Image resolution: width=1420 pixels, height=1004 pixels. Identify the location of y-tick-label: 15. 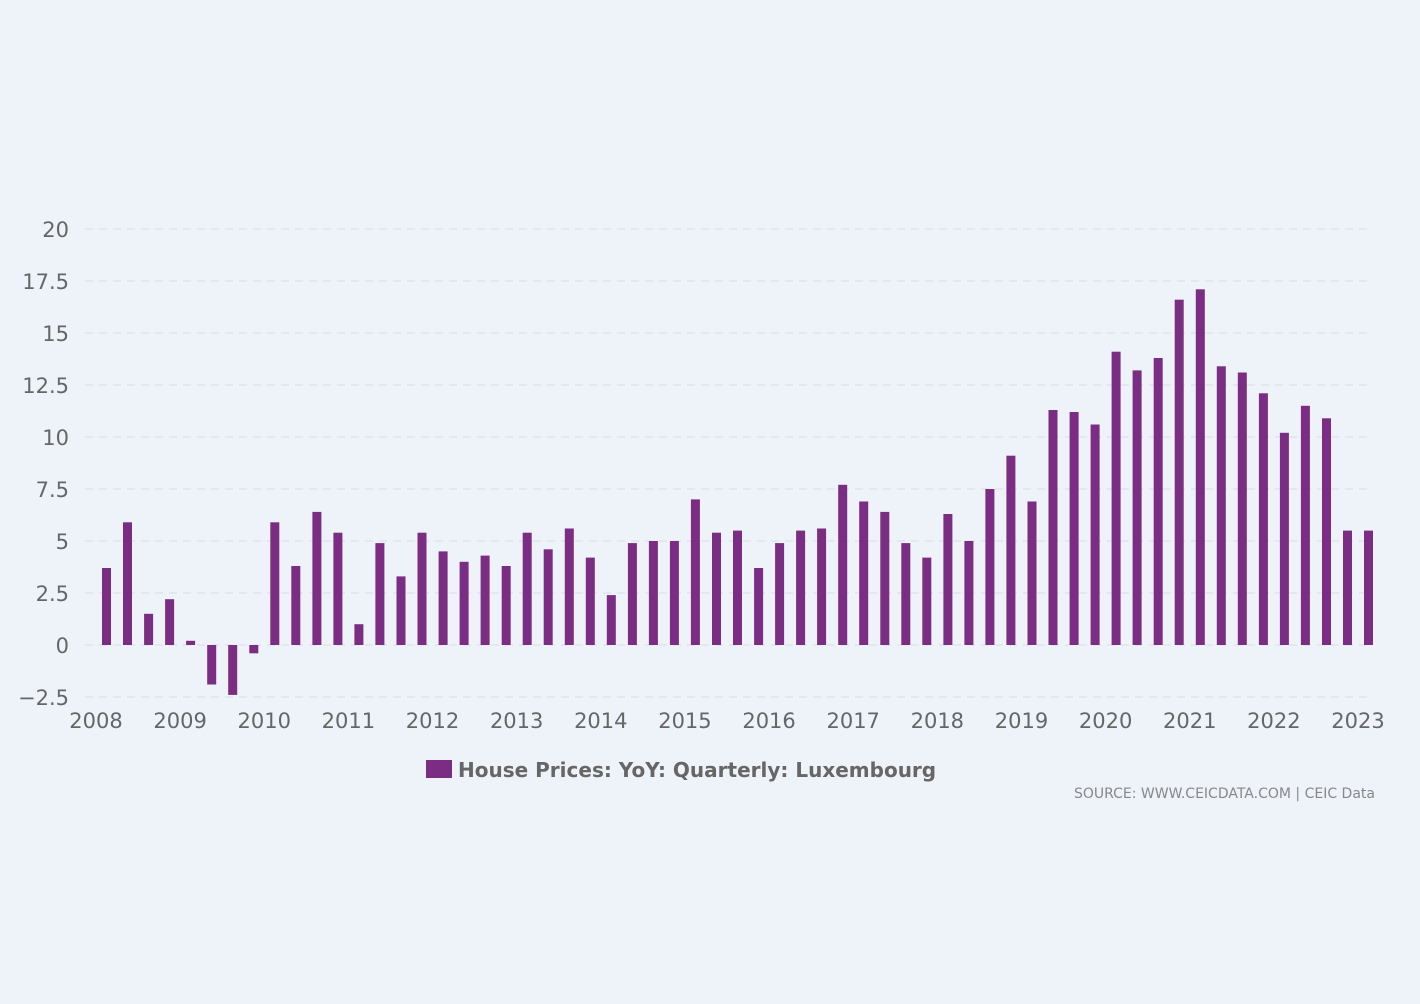
(55, 334).